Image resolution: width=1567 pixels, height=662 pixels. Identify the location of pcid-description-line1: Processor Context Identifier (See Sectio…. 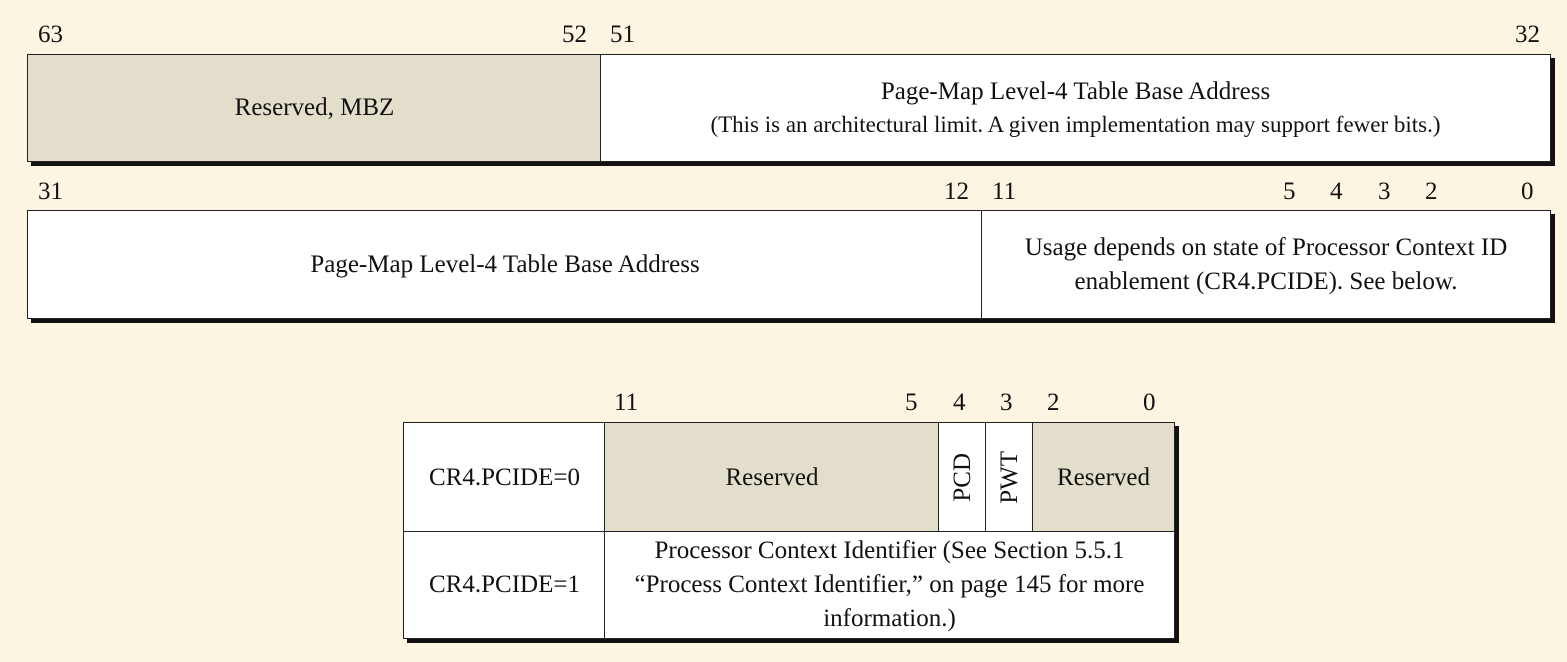
(889, 550).